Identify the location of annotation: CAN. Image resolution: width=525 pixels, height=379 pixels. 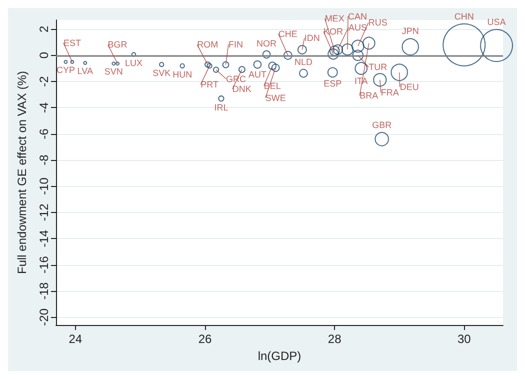
(358, 16).